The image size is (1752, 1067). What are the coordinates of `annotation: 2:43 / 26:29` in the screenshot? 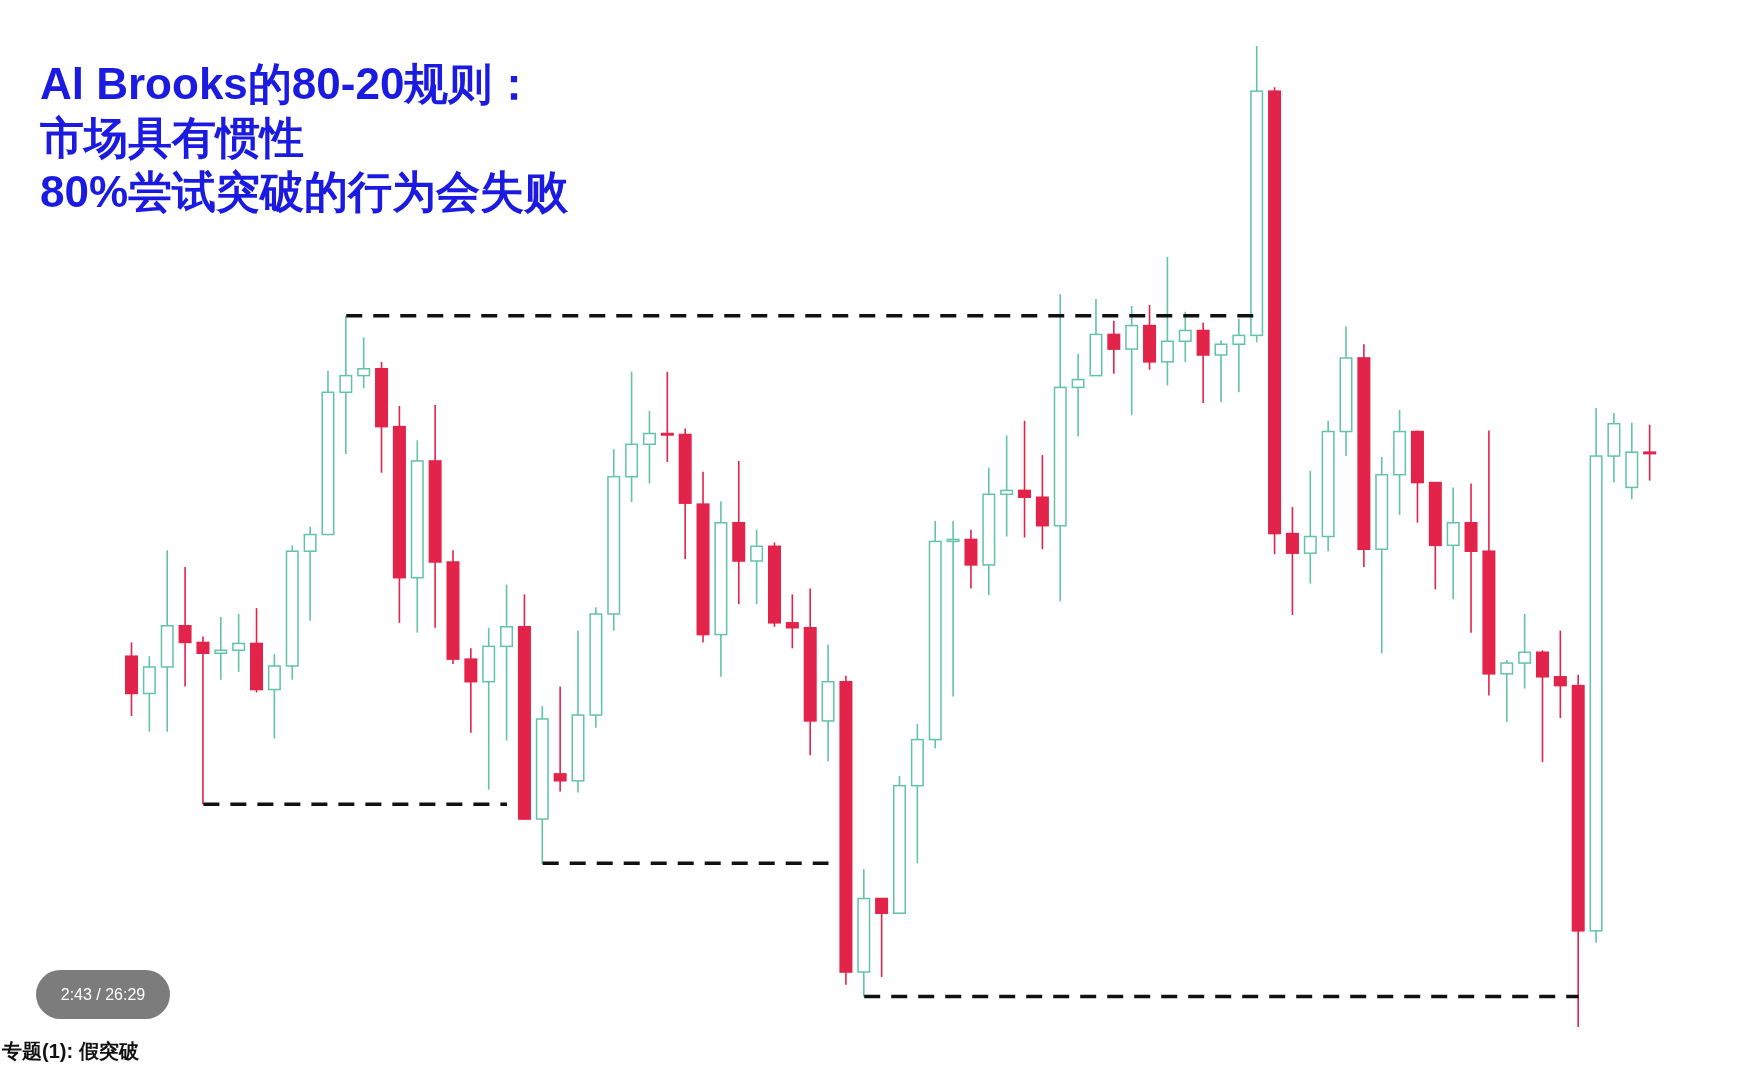 It's located at (103, 994).